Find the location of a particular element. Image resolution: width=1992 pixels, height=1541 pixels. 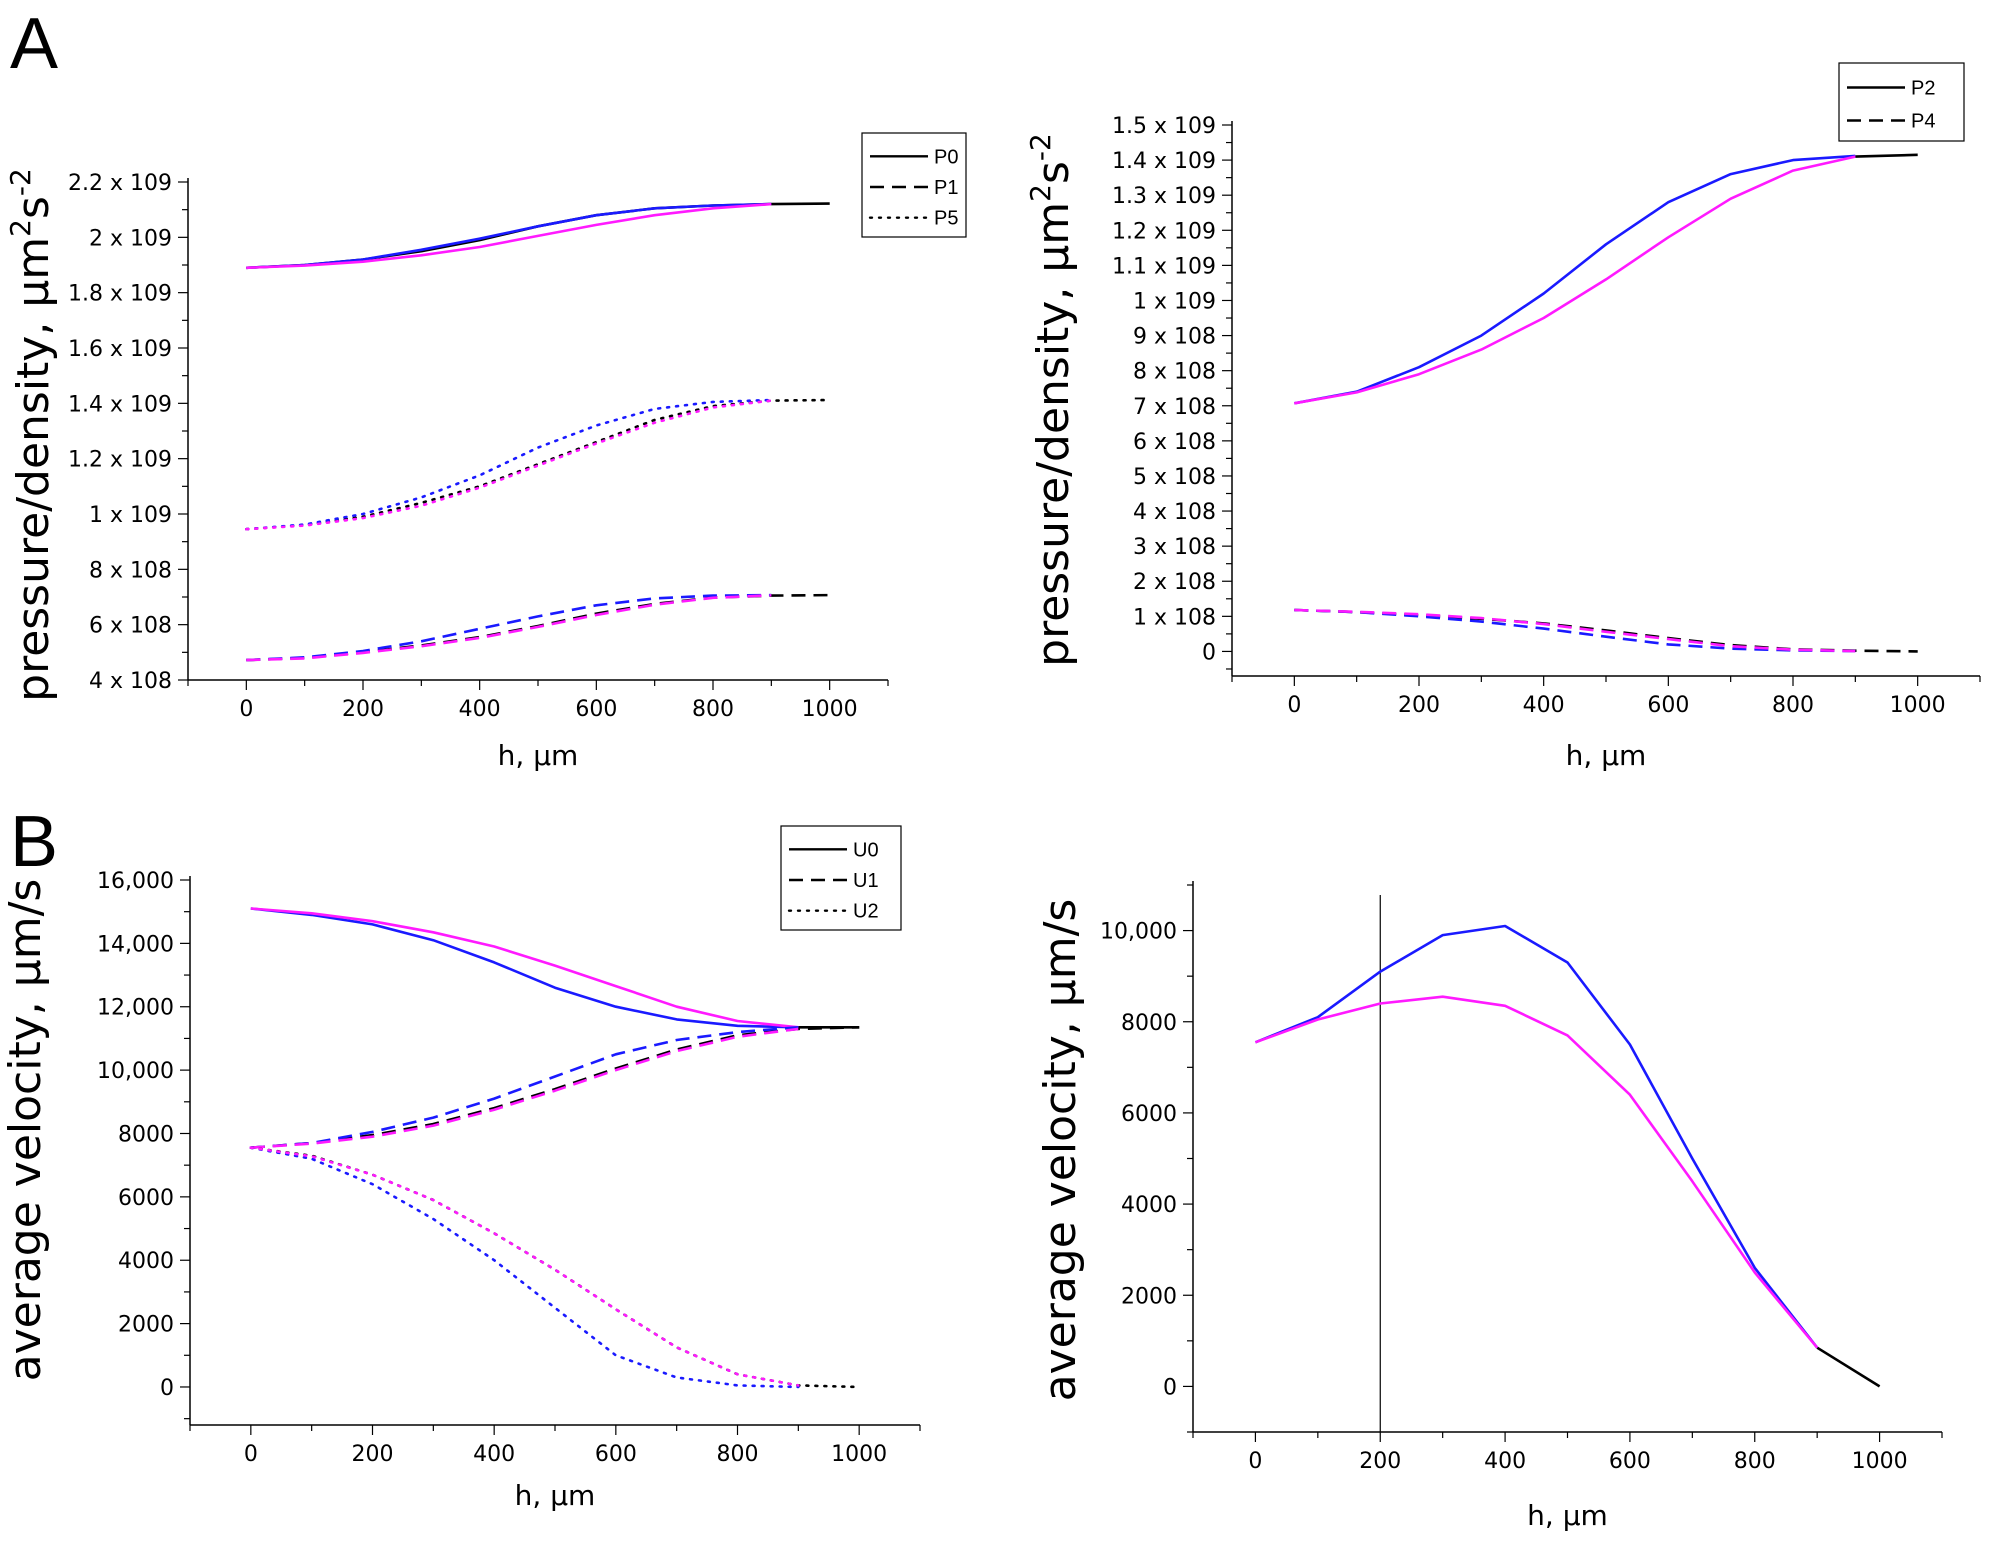

series-line-p5-magenta is located at coordinates (509, 465).